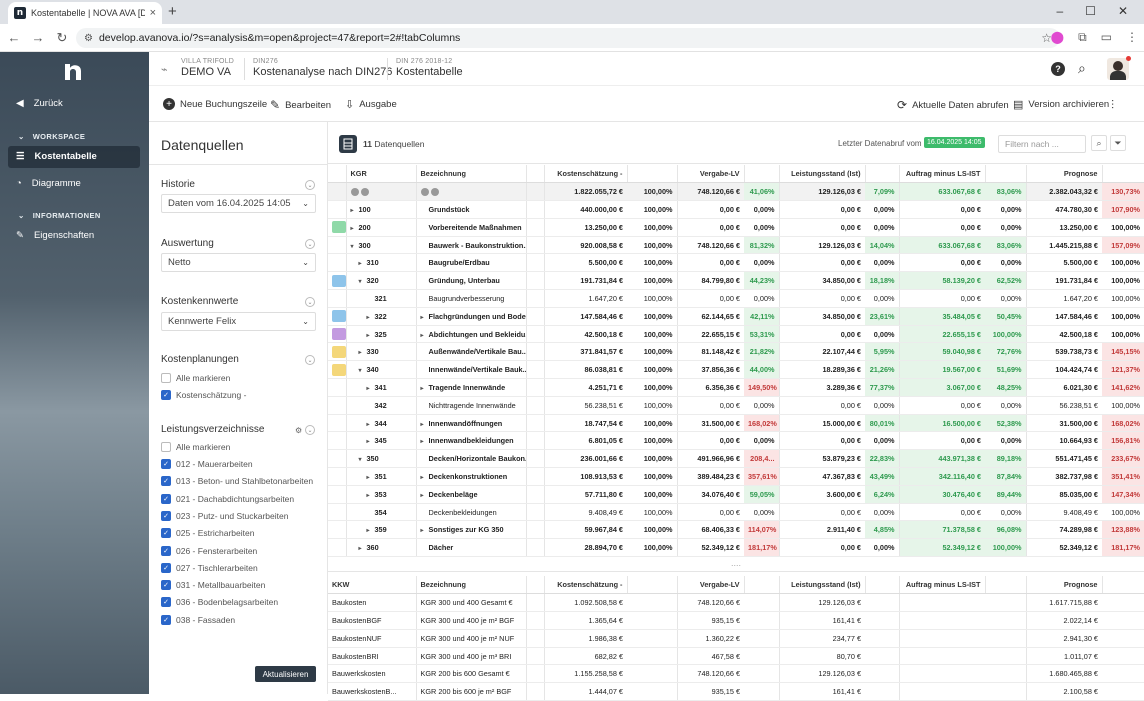 This screenshot has width=1144, height=701. I want to click on col-header: Vergabe-LV, so click(710, 174).